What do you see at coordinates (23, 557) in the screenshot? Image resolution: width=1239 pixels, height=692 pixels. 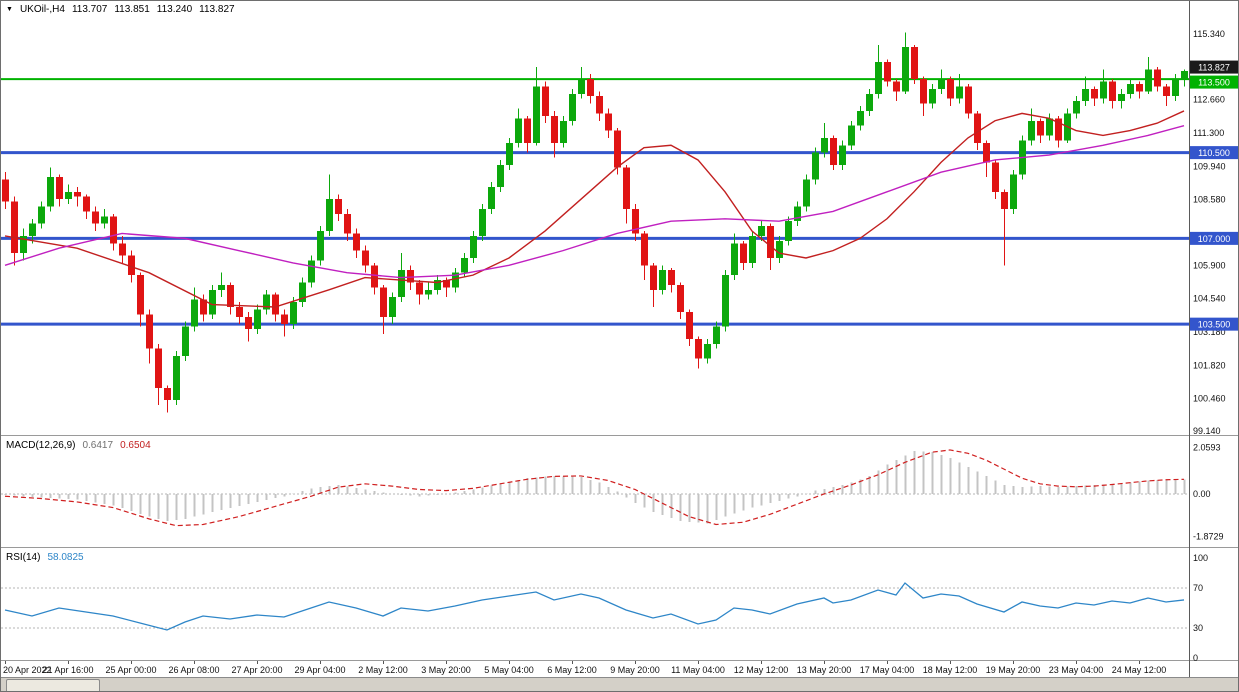 I see `rsi-indicator-label: RSI(14)` at bounding box center [23, 557].